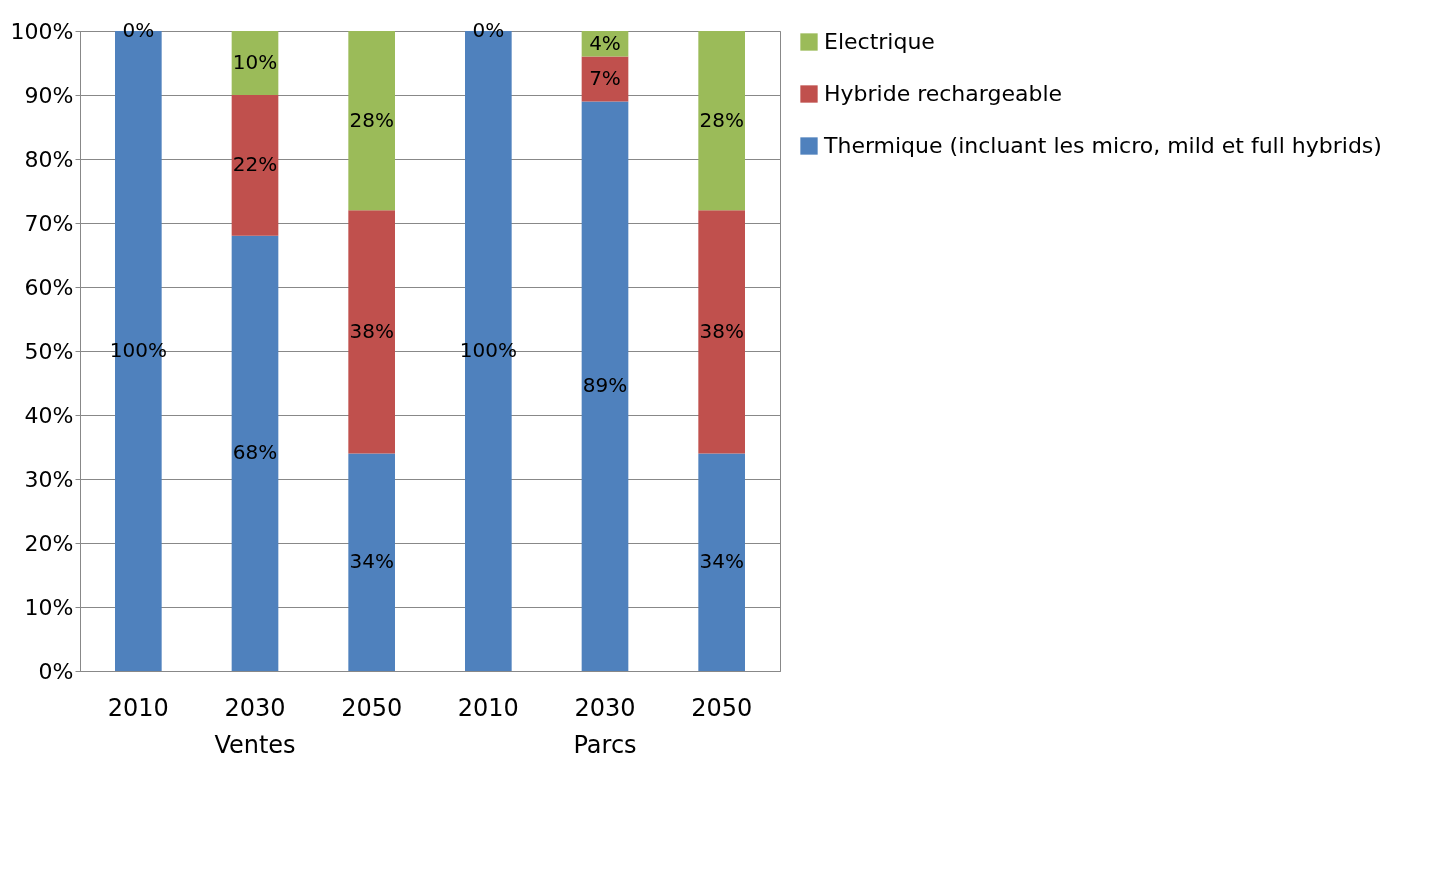  What do you see at coordinates (56, 671) in the screenshot?
I see `y-tick-label: 0%` at bounding box center [56, 671].